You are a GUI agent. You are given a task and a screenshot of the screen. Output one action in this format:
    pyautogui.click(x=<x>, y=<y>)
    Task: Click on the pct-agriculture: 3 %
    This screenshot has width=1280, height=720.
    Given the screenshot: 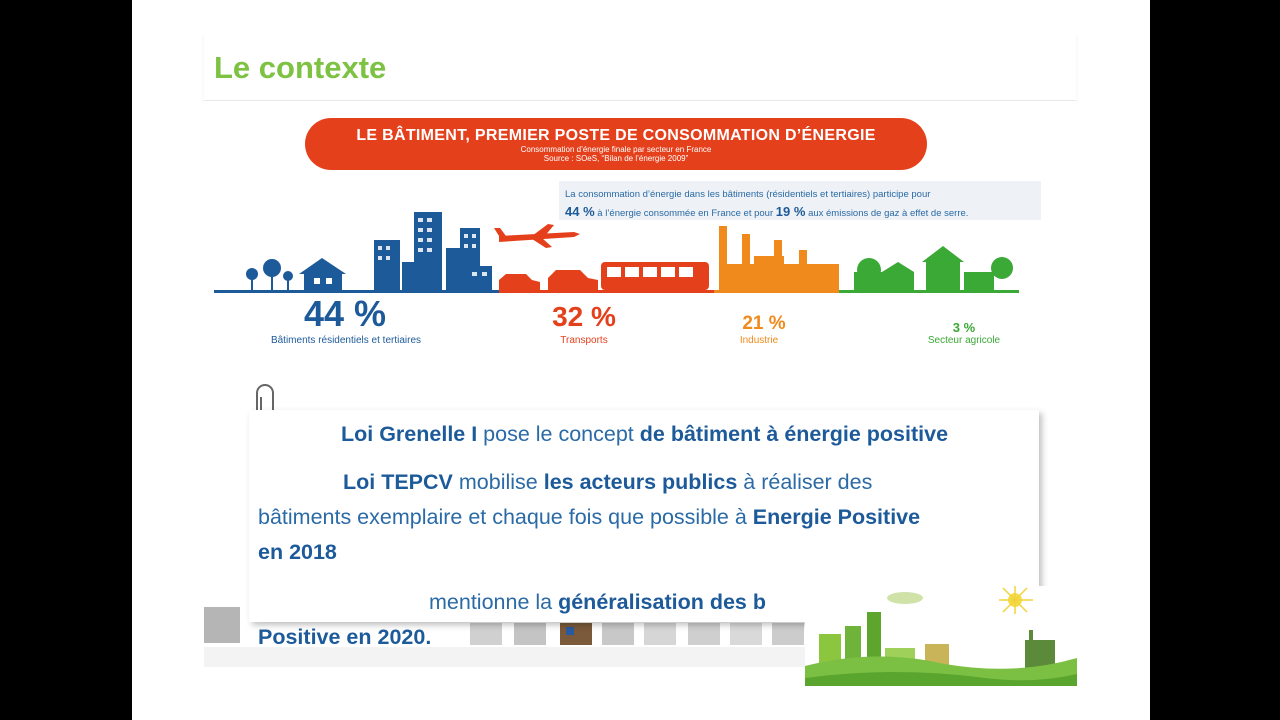 What is the action you would take?
    pyautogui.click(x=964, y=327)
    